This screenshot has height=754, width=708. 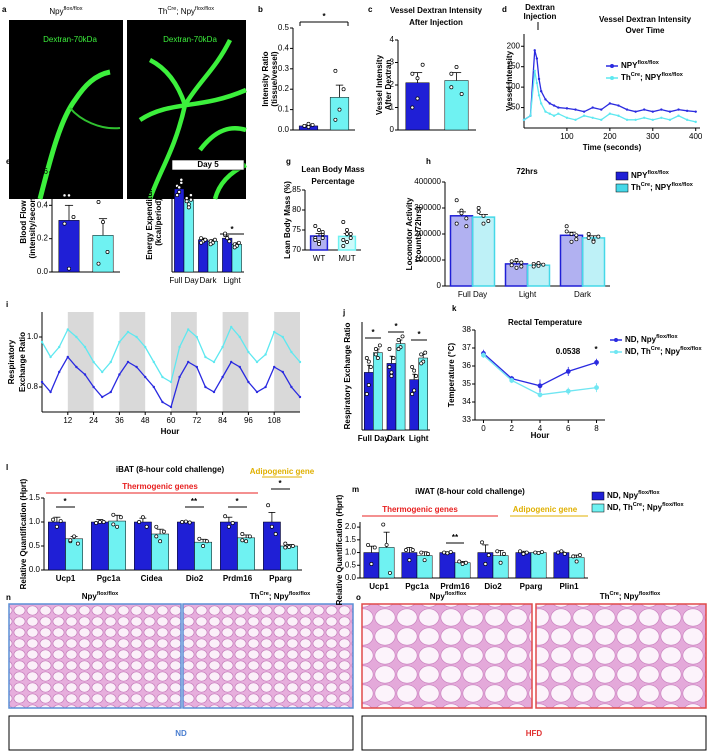 What do you see at coordinates (419, 438) in the screenshot?
I see `x-tick-label: Light` at bounding box center [419, 438].